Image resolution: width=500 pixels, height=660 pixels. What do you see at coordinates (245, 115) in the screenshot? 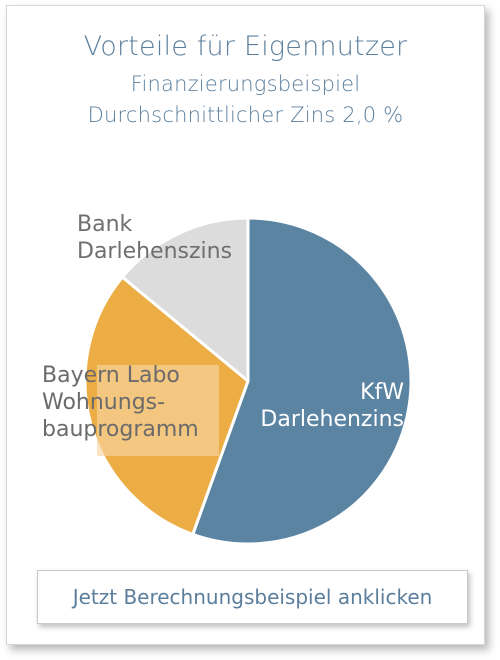
I see `rate-note: Durchschnittlicher Zins 2,0 %` at bounding box center [245, 115].